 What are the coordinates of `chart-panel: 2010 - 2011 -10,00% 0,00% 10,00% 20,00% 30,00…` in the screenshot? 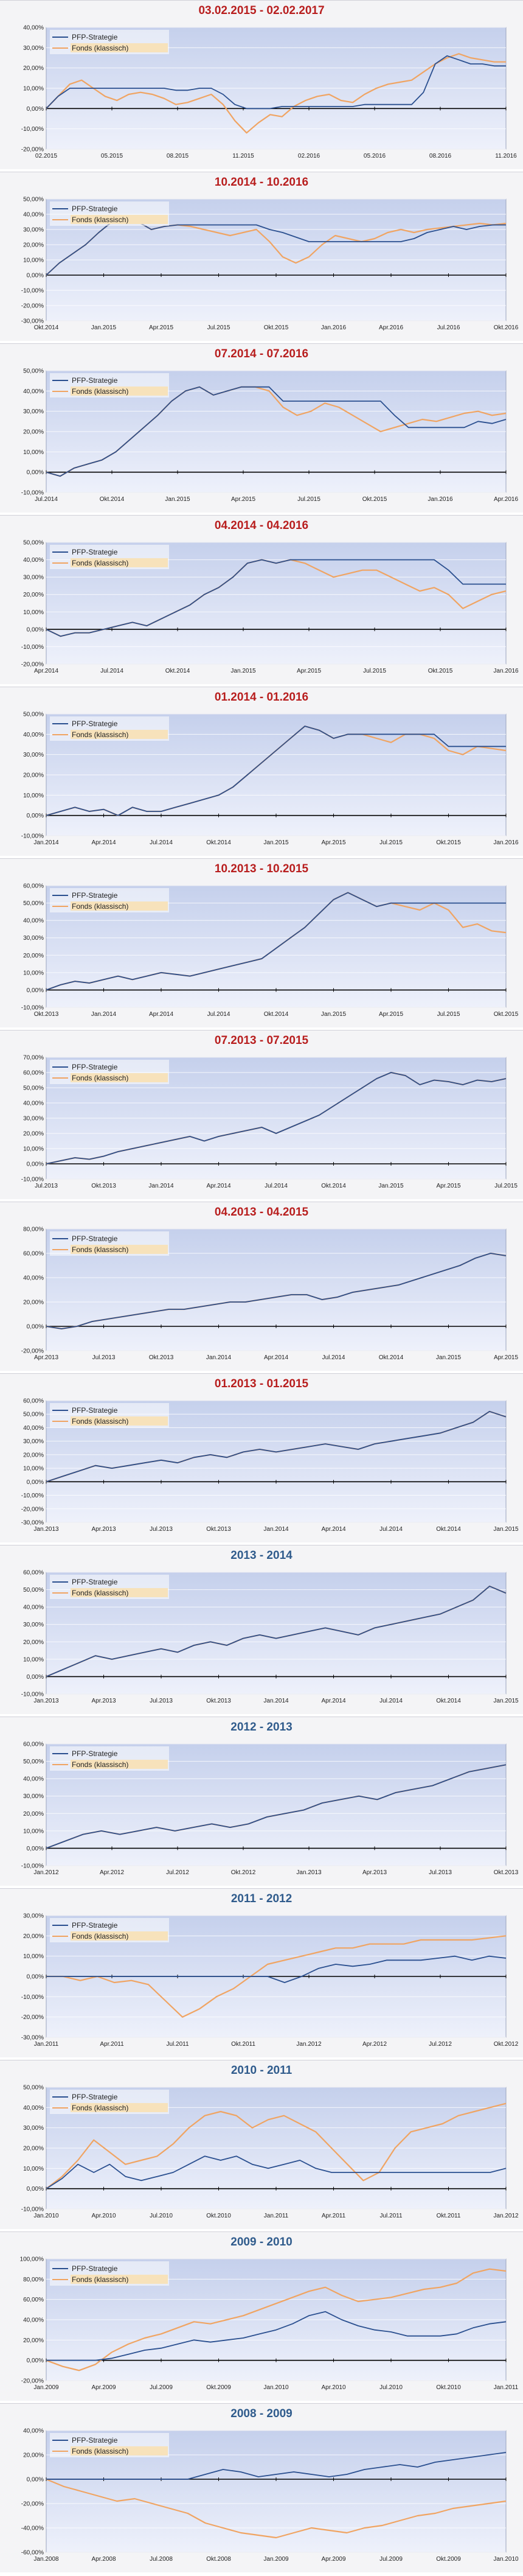 It's located at (261, 2144).